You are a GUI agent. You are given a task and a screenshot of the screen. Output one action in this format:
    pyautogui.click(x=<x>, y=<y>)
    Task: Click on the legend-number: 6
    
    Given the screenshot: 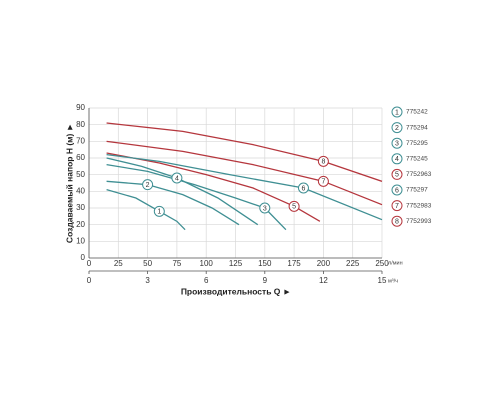 What is the action you would take?
    pyautogui.click(x=397, y=190)
    